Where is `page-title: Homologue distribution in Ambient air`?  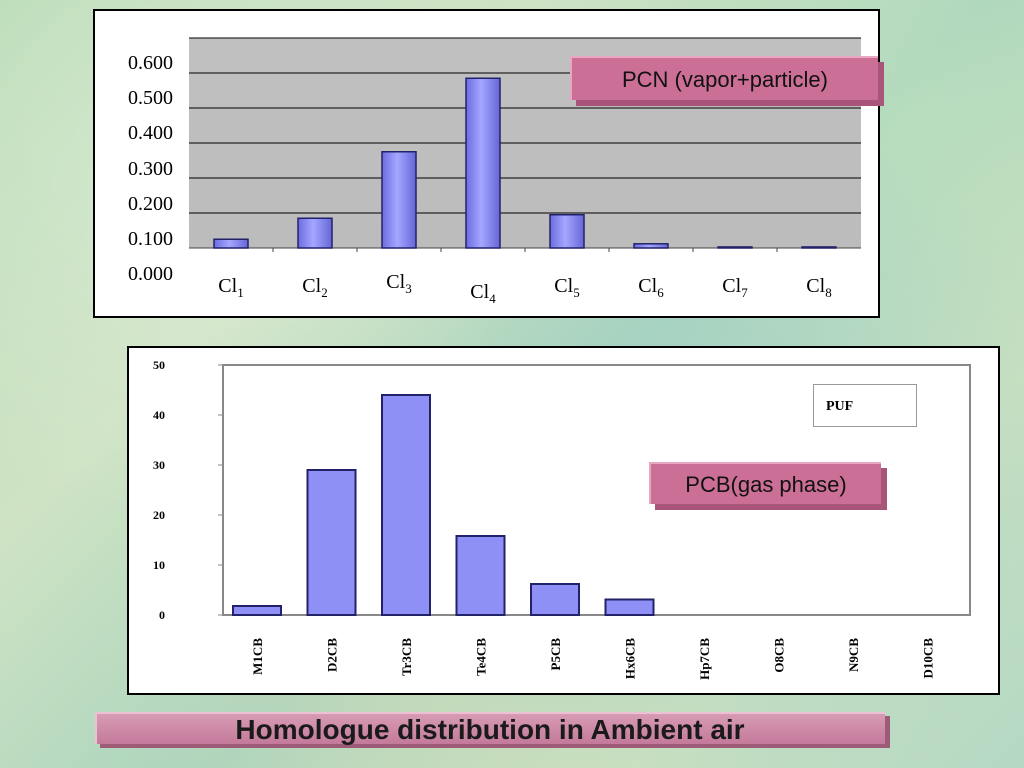 page-title: Homologue distribution in Ambient air is located at coordinates (490, 729).